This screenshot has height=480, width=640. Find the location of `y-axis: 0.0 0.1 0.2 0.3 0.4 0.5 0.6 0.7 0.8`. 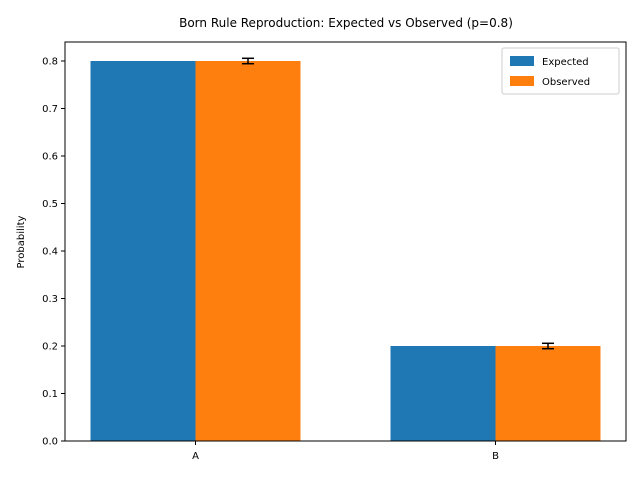

y-axis: 0.0 0.1 0.2 0.3 0.4 0.5 0.6 0.7 0.8 is located at coordinates (53, 252).